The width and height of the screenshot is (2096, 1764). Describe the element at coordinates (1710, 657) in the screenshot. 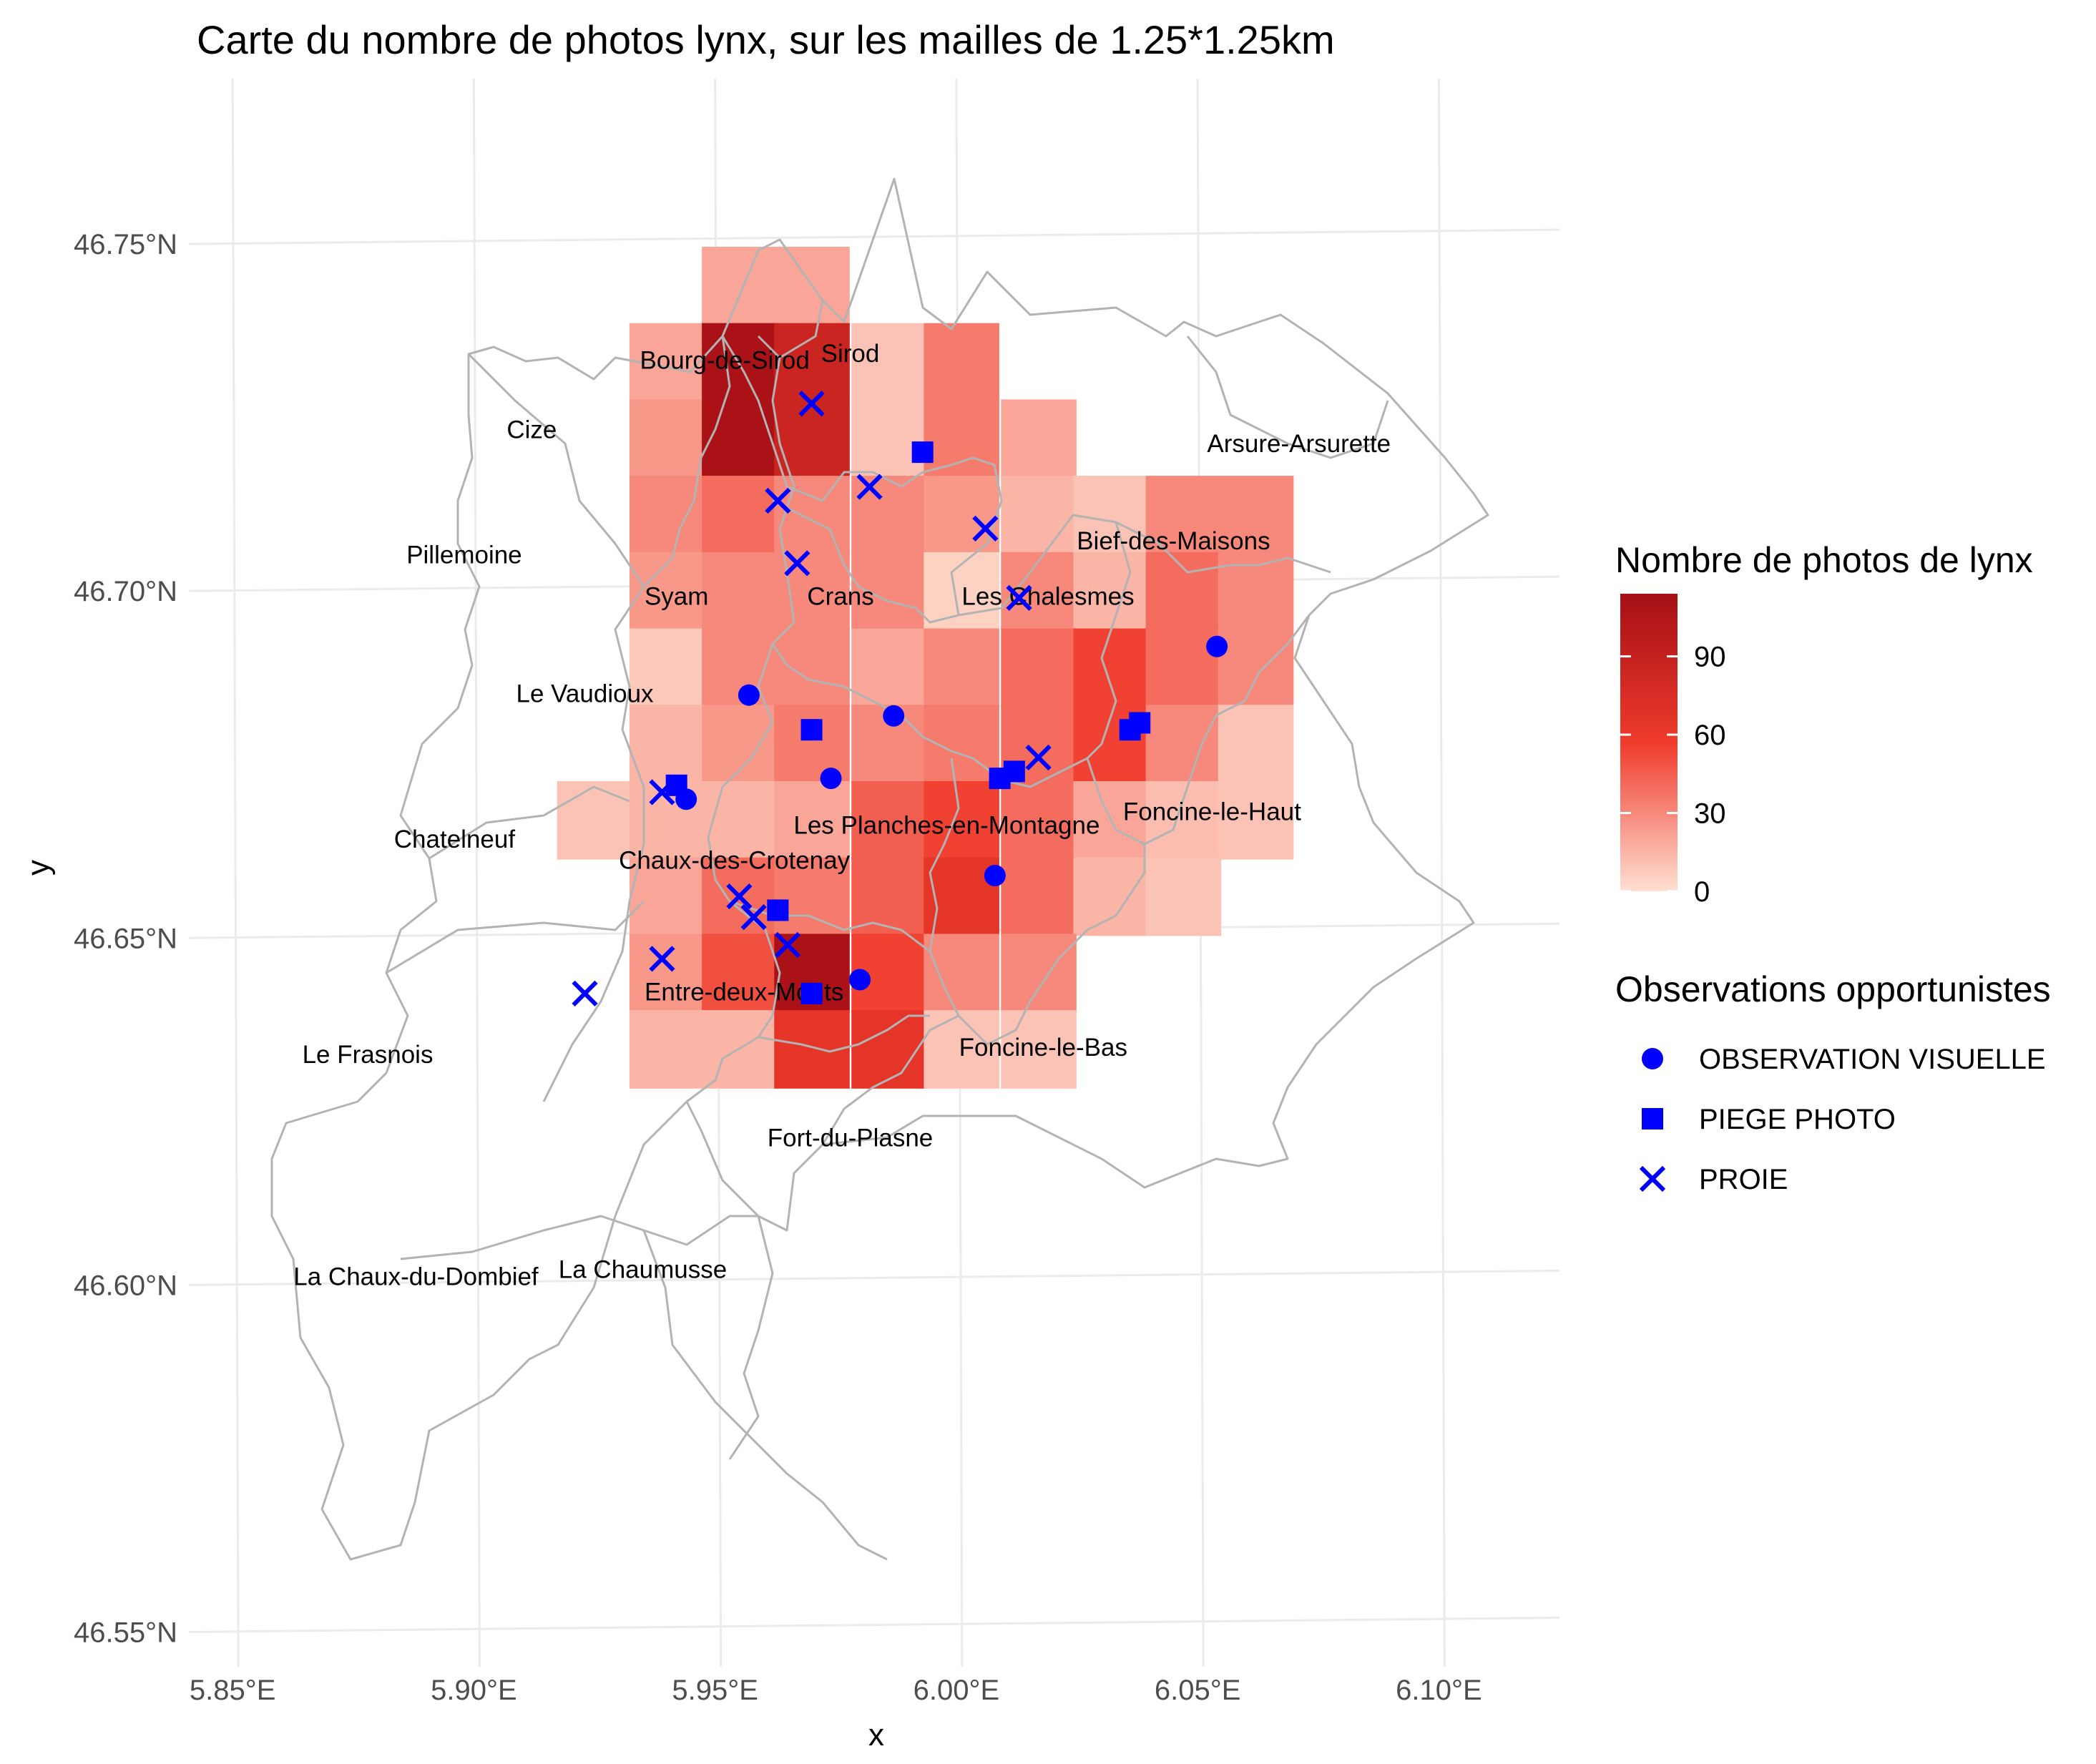

I see `colorbar-tick-label: 90` at that location.